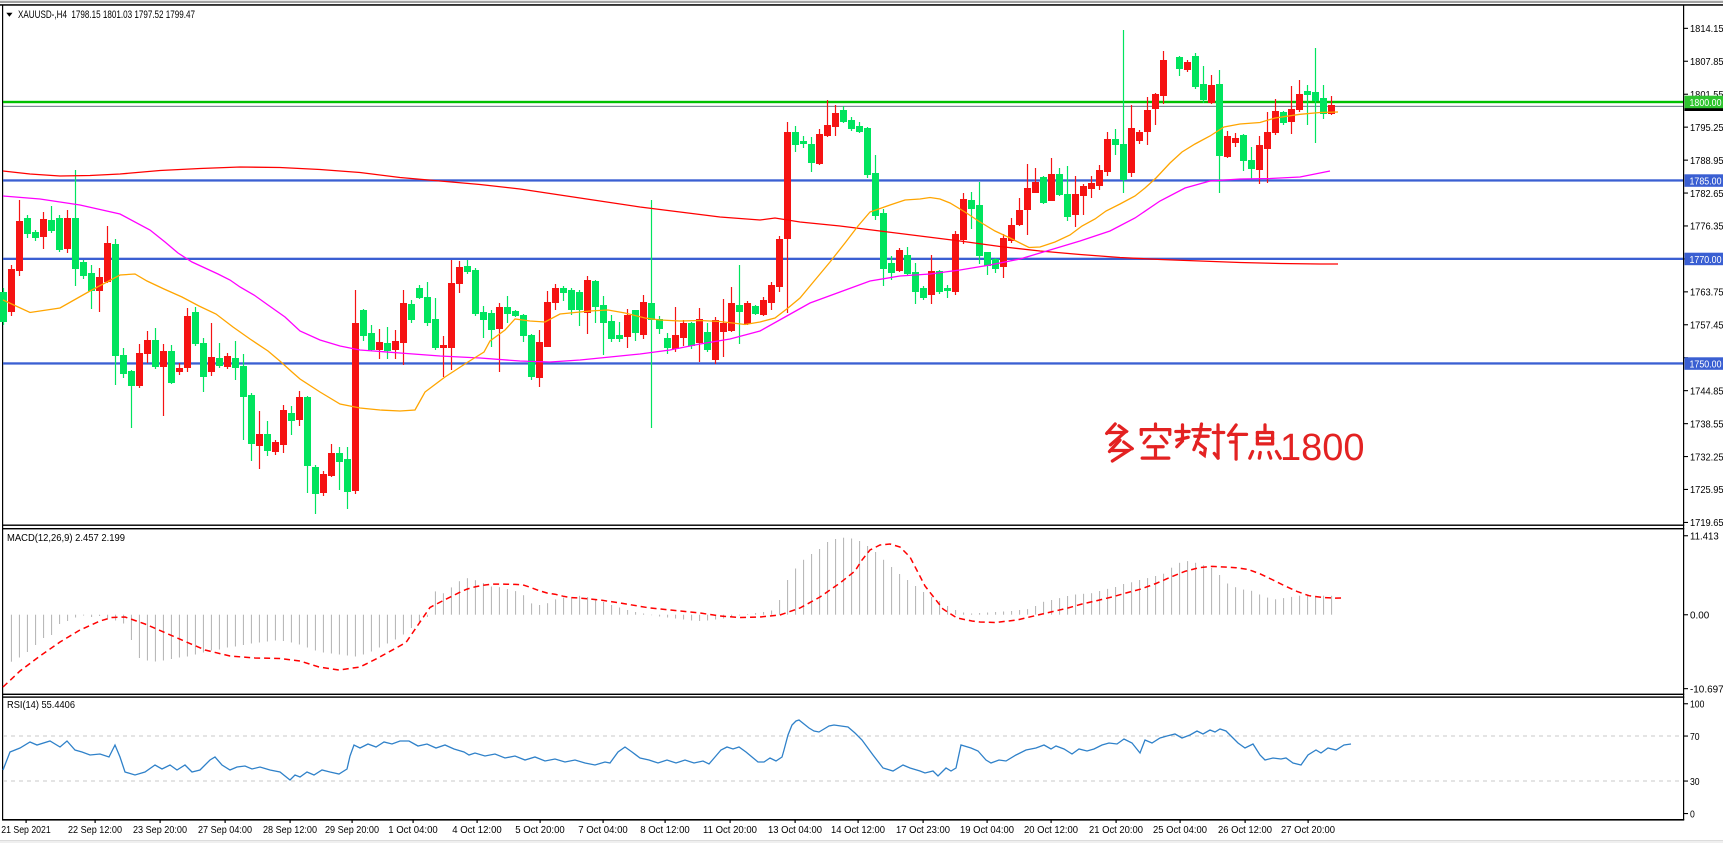  Describe the element at coordinates (1706, 523) in the screenshot. I see `svg-text: 1719.65` at that location.